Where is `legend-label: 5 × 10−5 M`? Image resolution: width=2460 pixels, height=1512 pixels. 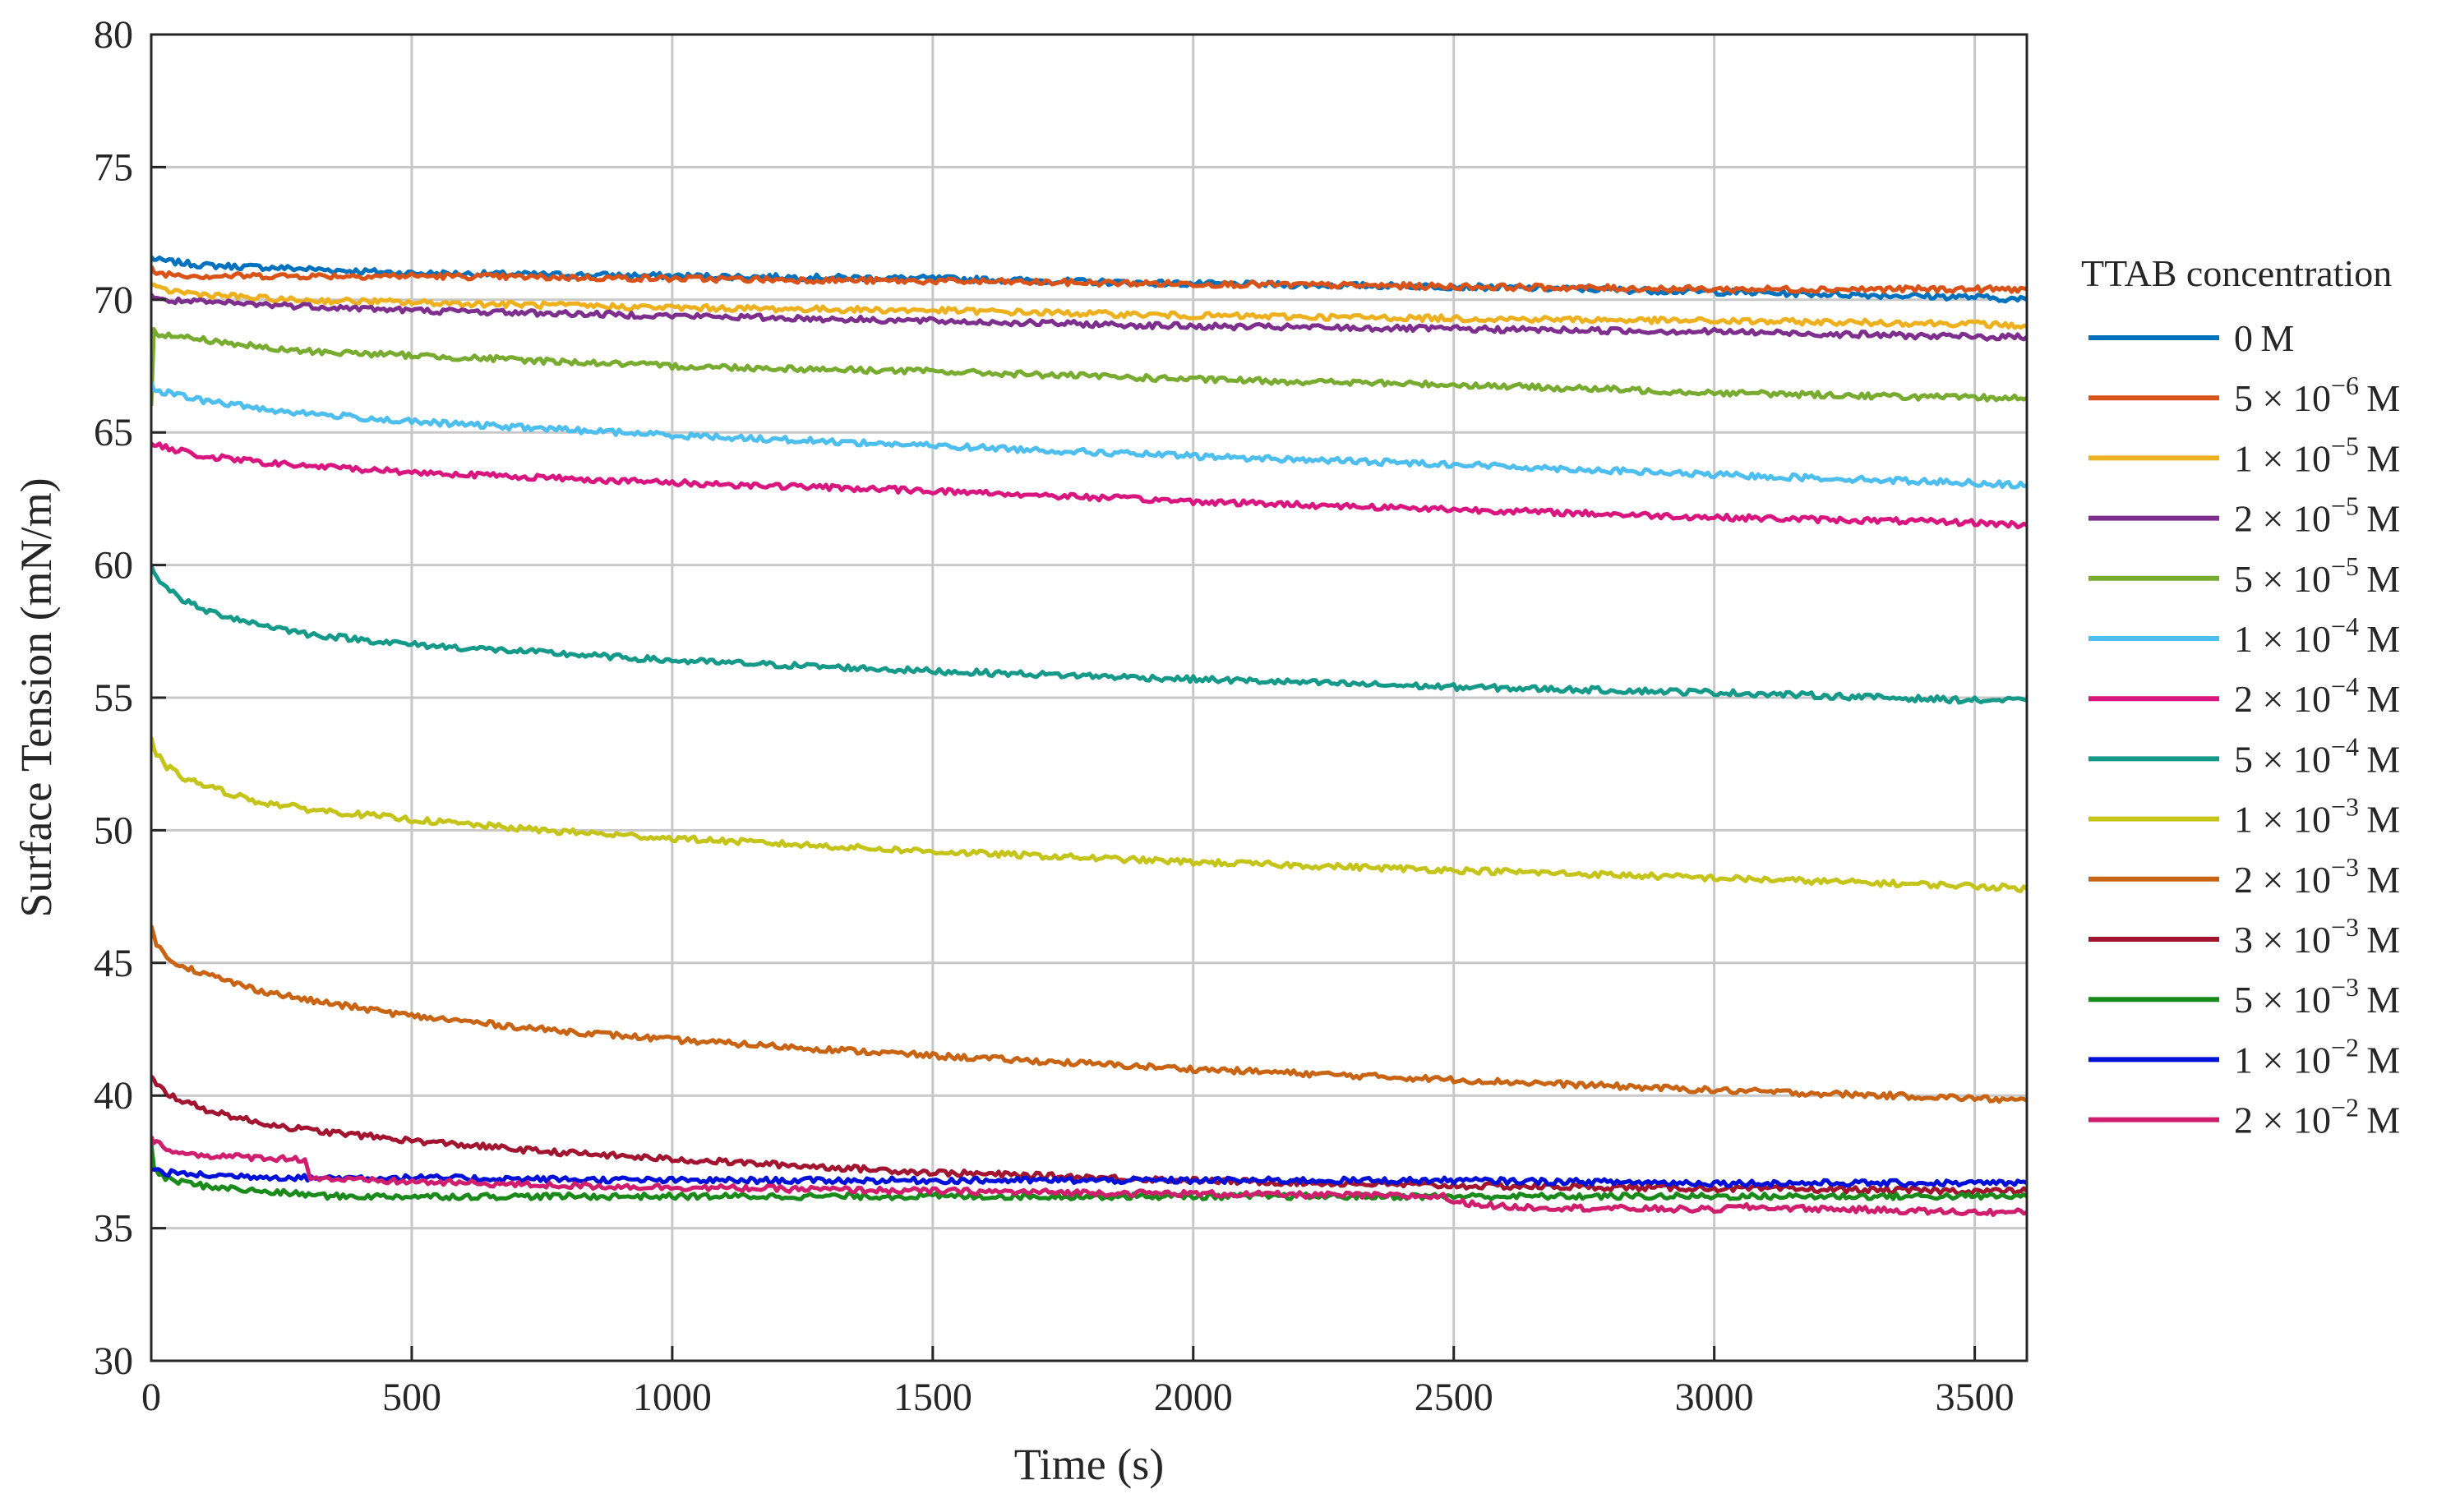
legend-label: 5 × 10−5 M is located at coordinates (2317, 575).